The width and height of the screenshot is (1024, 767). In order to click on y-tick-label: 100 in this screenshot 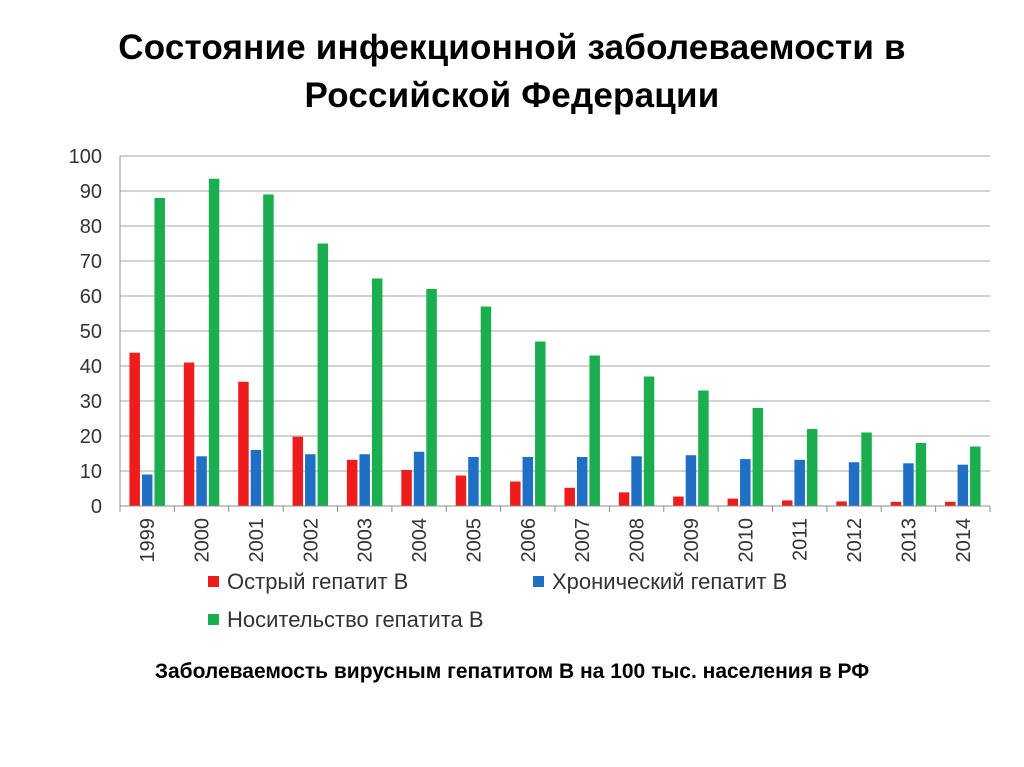, I will do `click(85, 157)`.